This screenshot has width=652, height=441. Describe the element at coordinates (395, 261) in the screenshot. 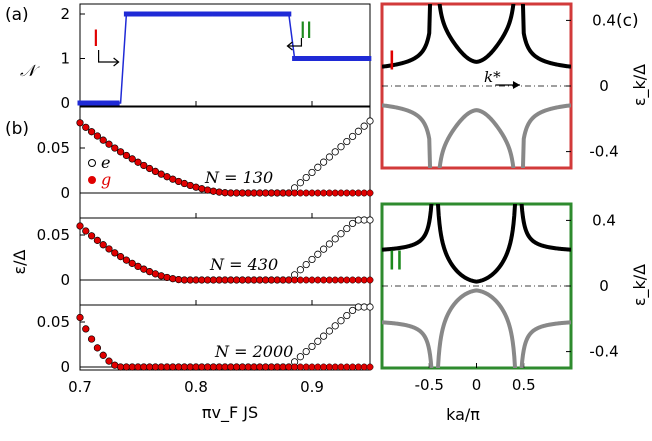

I see `region-label-c: II` at that location.